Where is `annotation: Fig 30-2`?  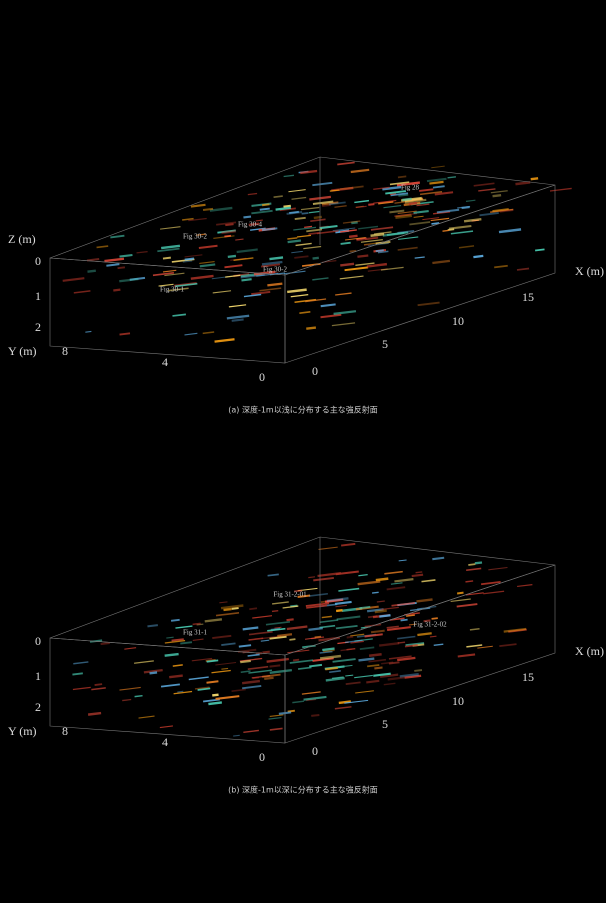 annotation: Fig 30-2 is located at coordinates (195, 237).